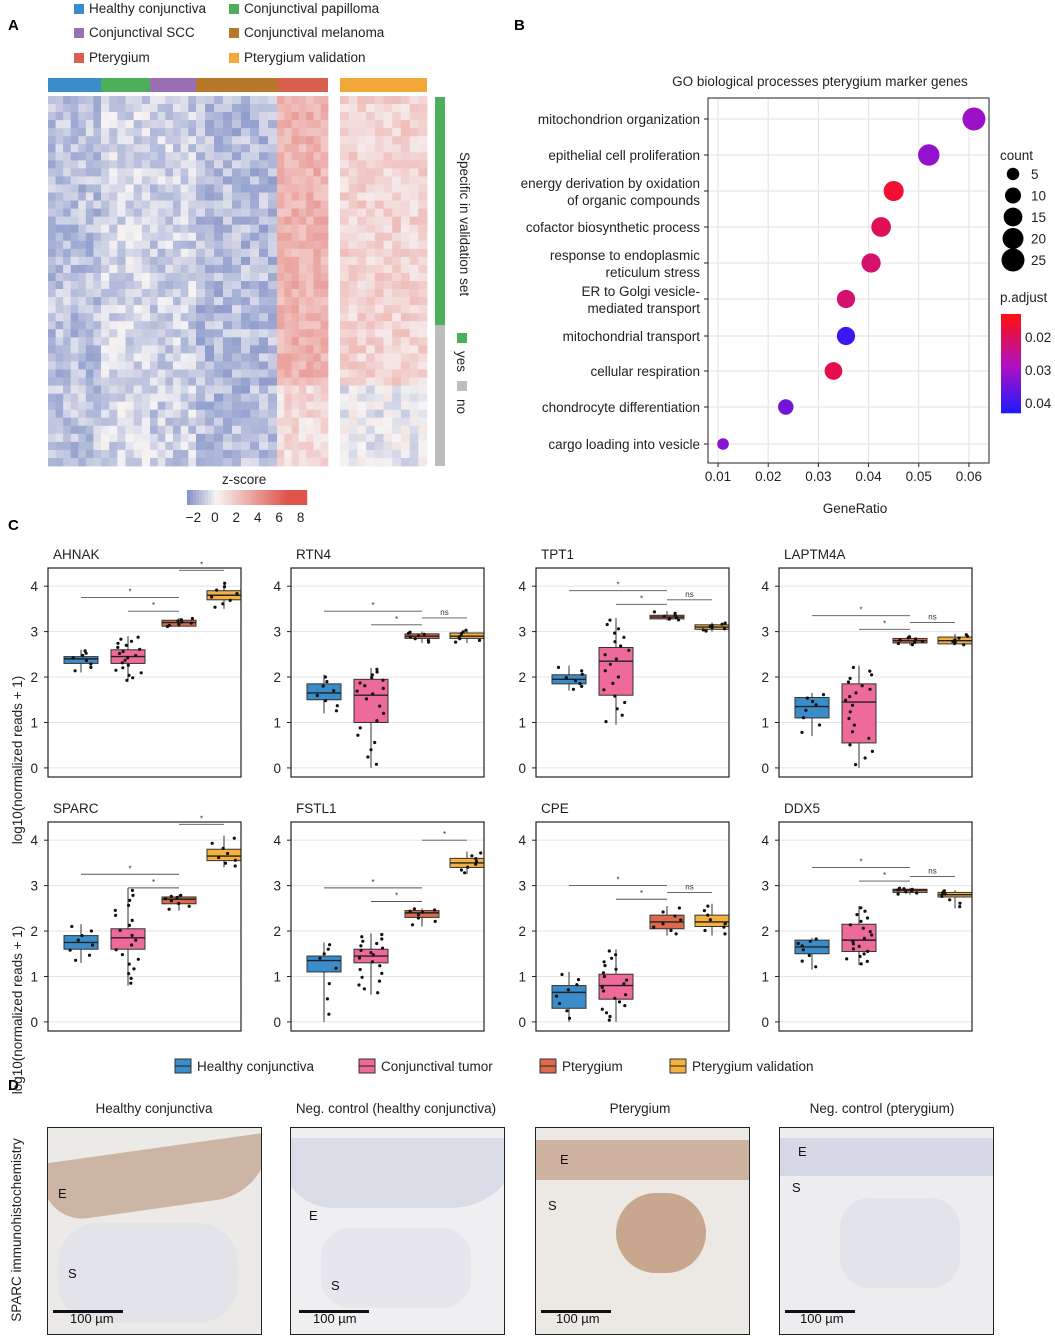 Image resolution: width=1055 pixels, height=1339 pixels. Describe the element at coordinates (643, 308) in the screenshot. I see `go-term-label: mediated transport` at that location.